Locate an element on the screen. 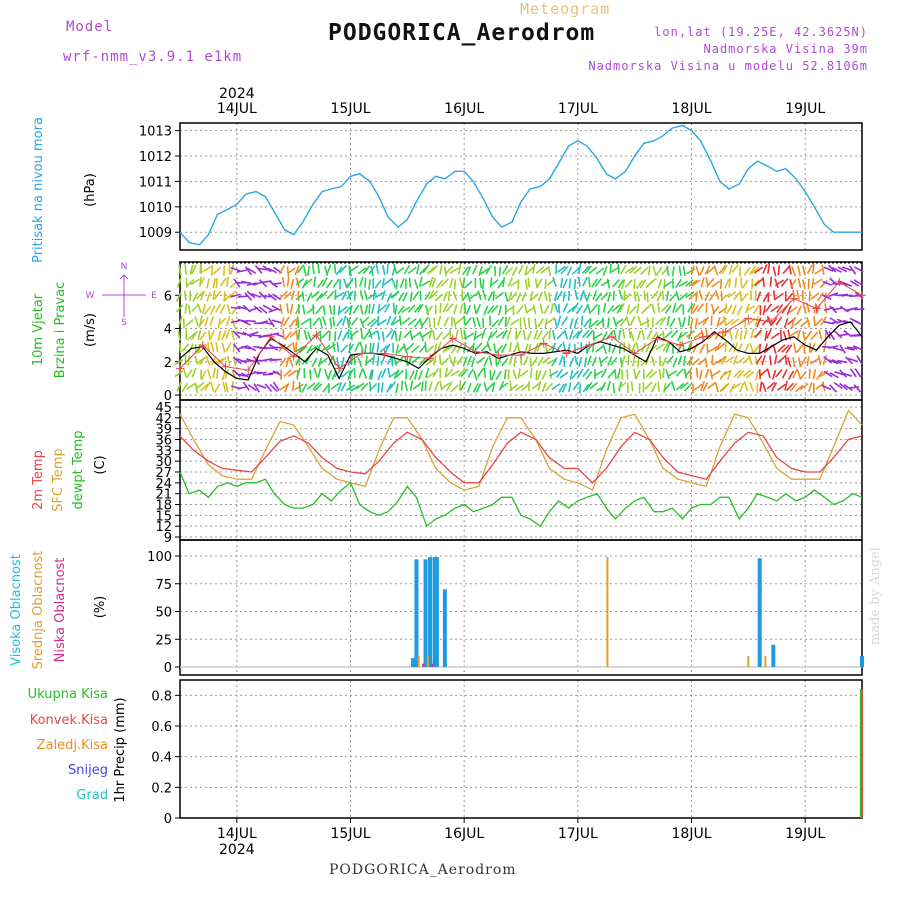 This screenshot has width=900, height=900. y-tick-label: 30 is located at coordinates (163, 462).